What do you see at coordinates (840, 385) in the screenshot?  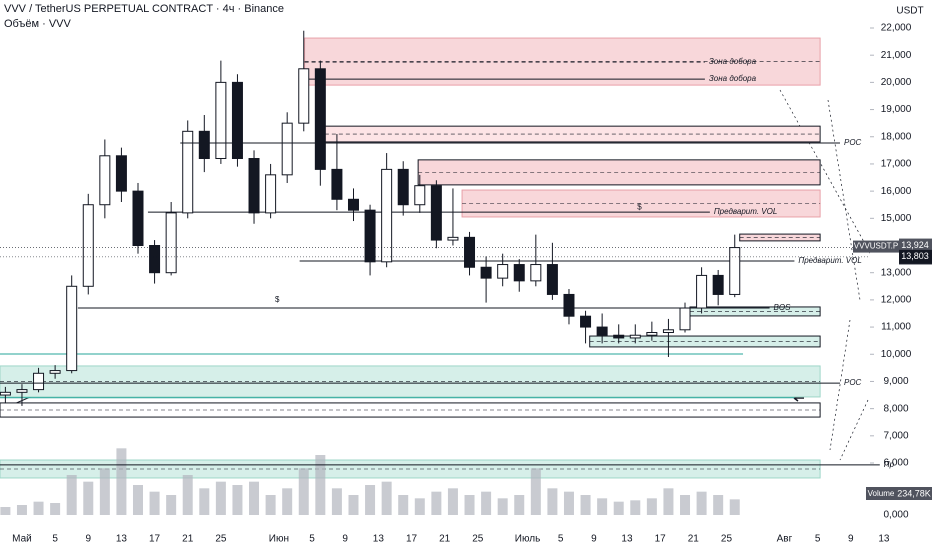 I see `forecast-line` at bounding box center [840, 385].